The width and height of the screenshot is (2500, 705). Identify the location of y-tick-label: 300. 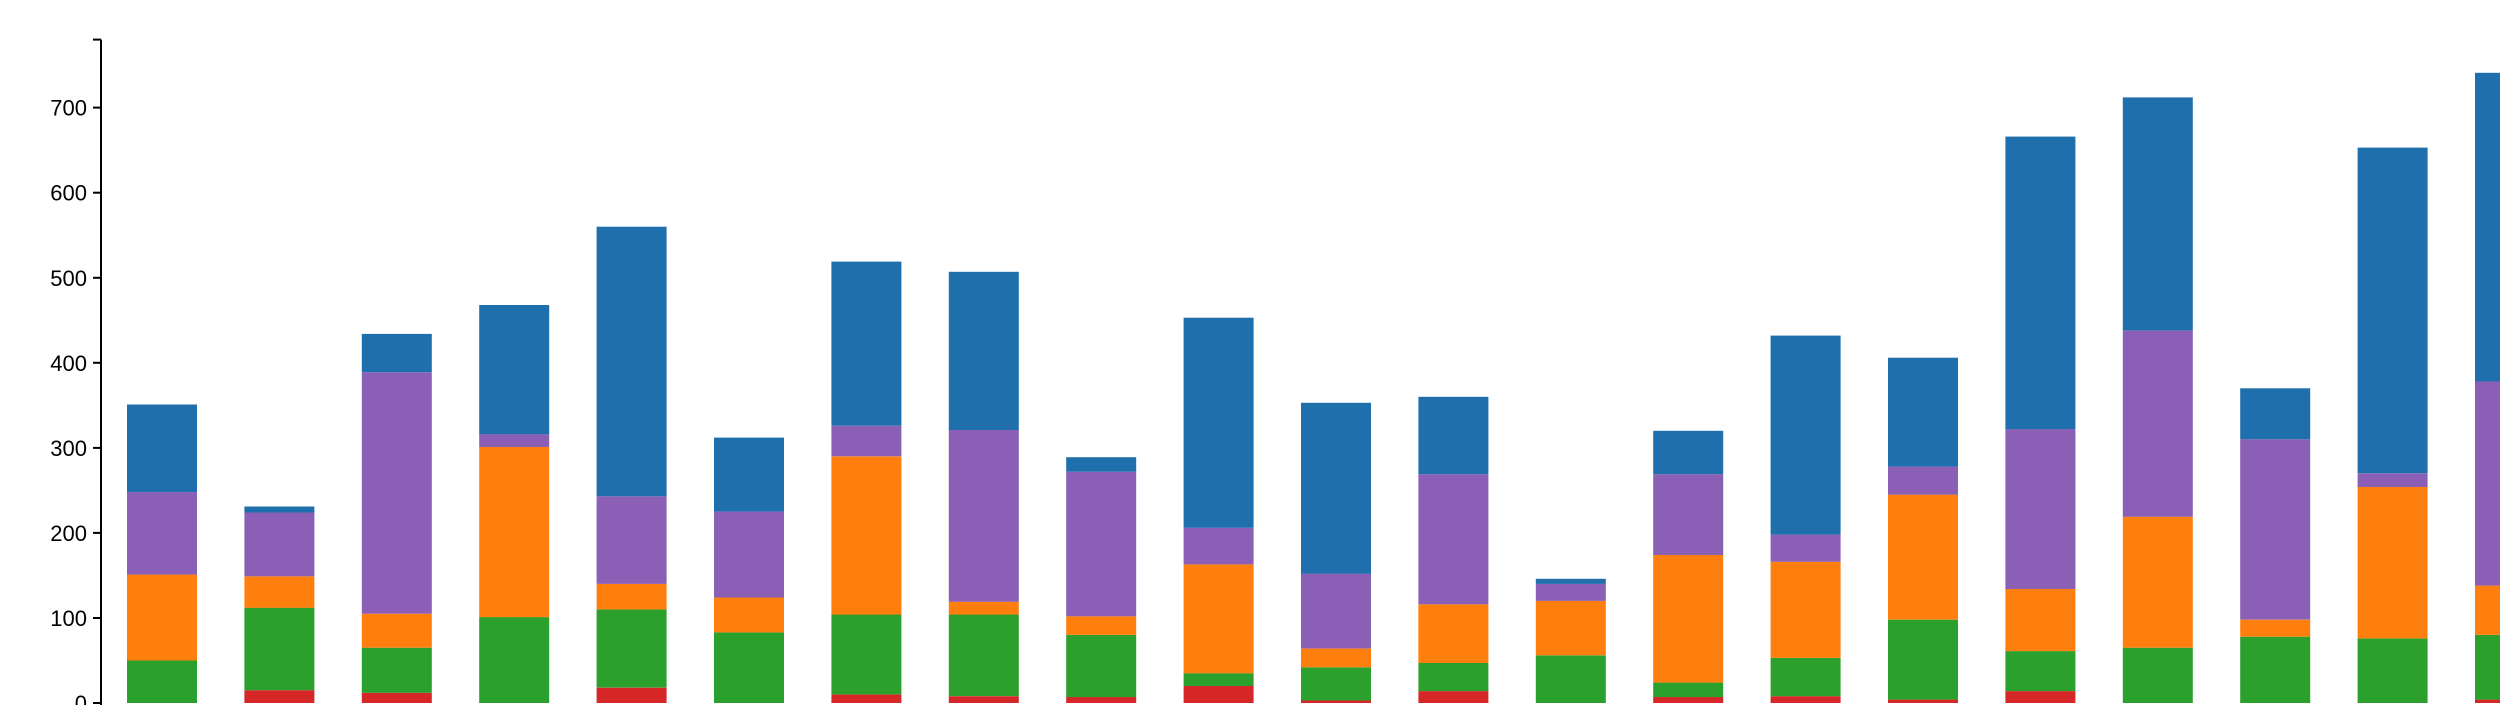
(68, 448).